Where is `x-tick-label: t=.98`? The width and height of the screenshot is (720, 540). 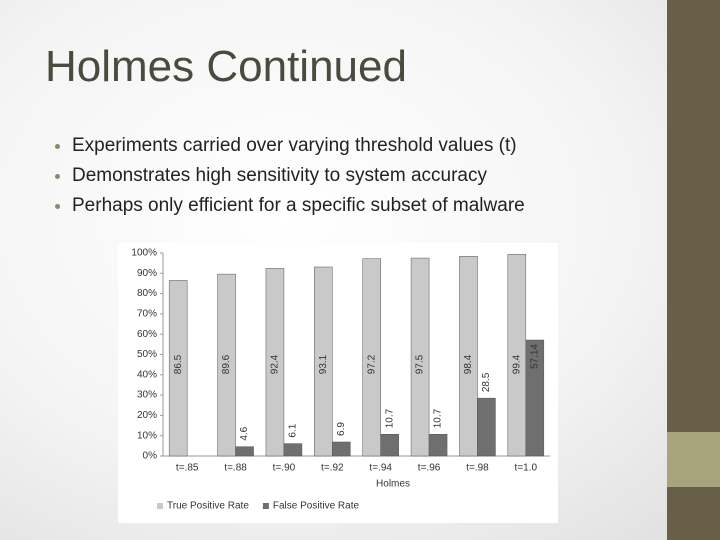
x-tick-label: t=.98 is located at coordinates (477, 468).